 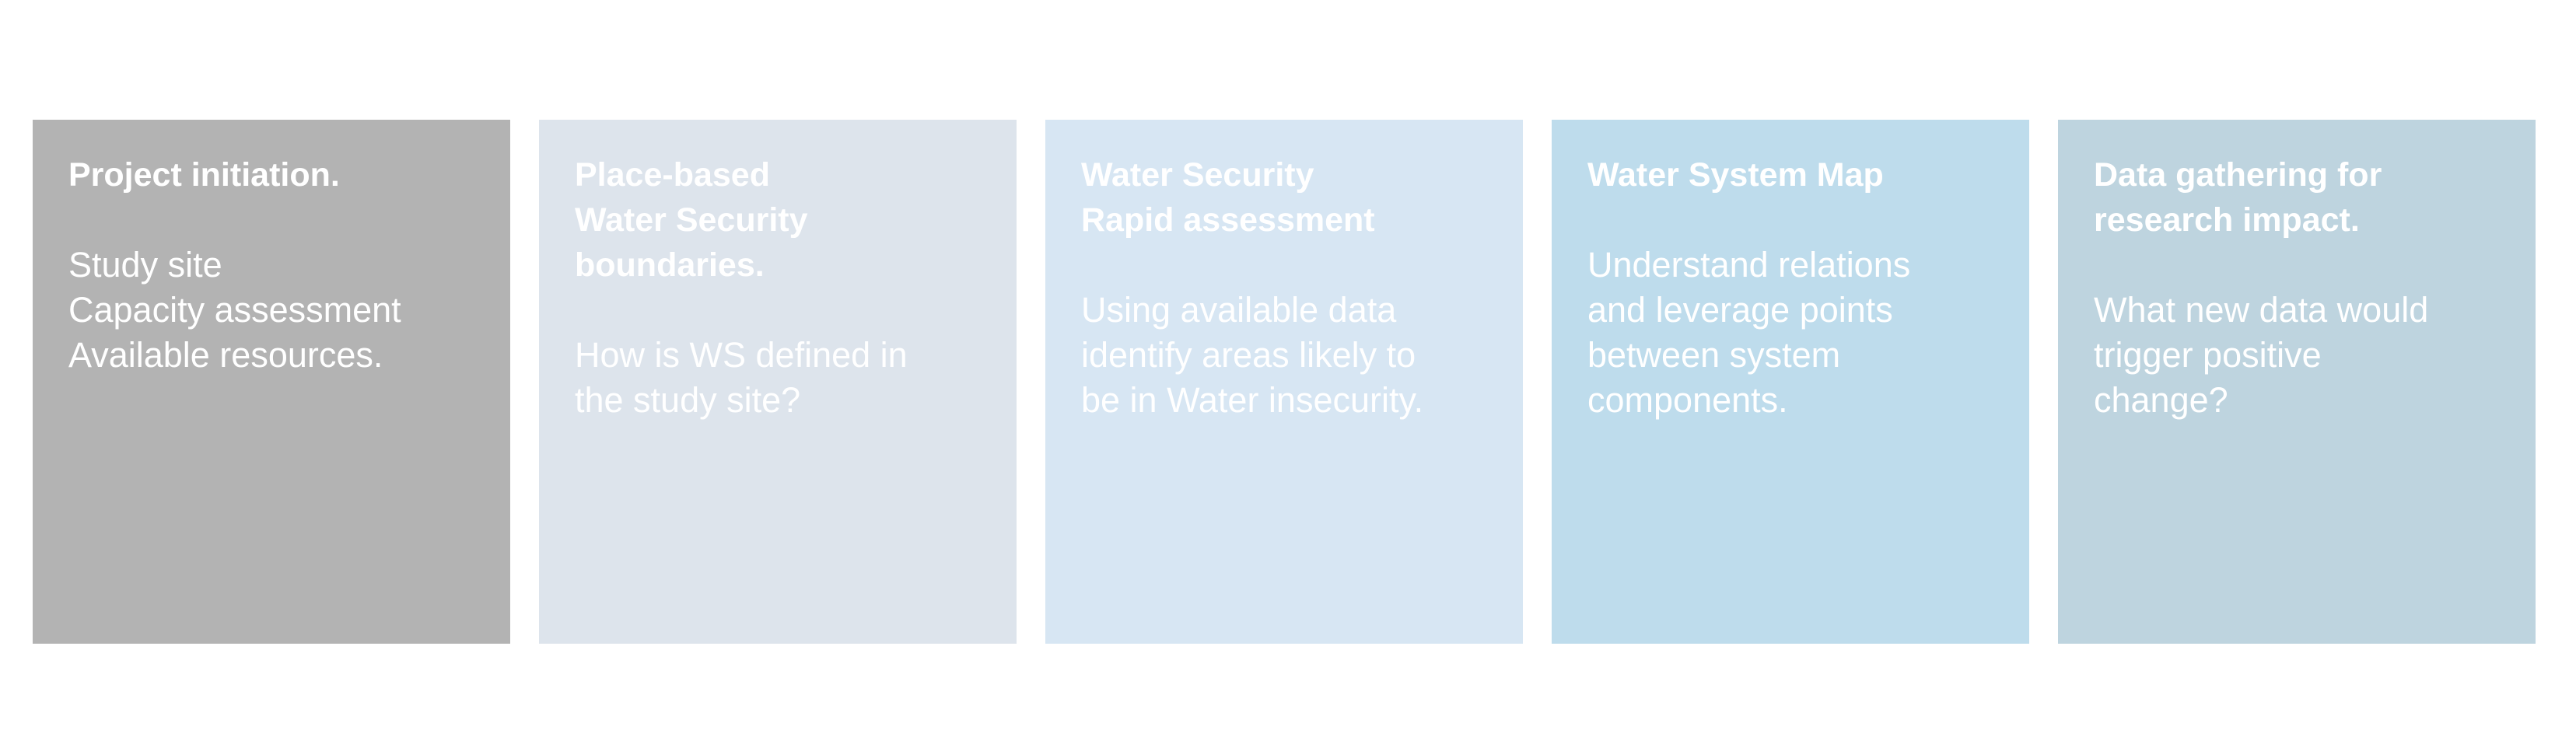 I want to click on step-title: Place-based Water Security boundaries., so click(x=692, y=220).